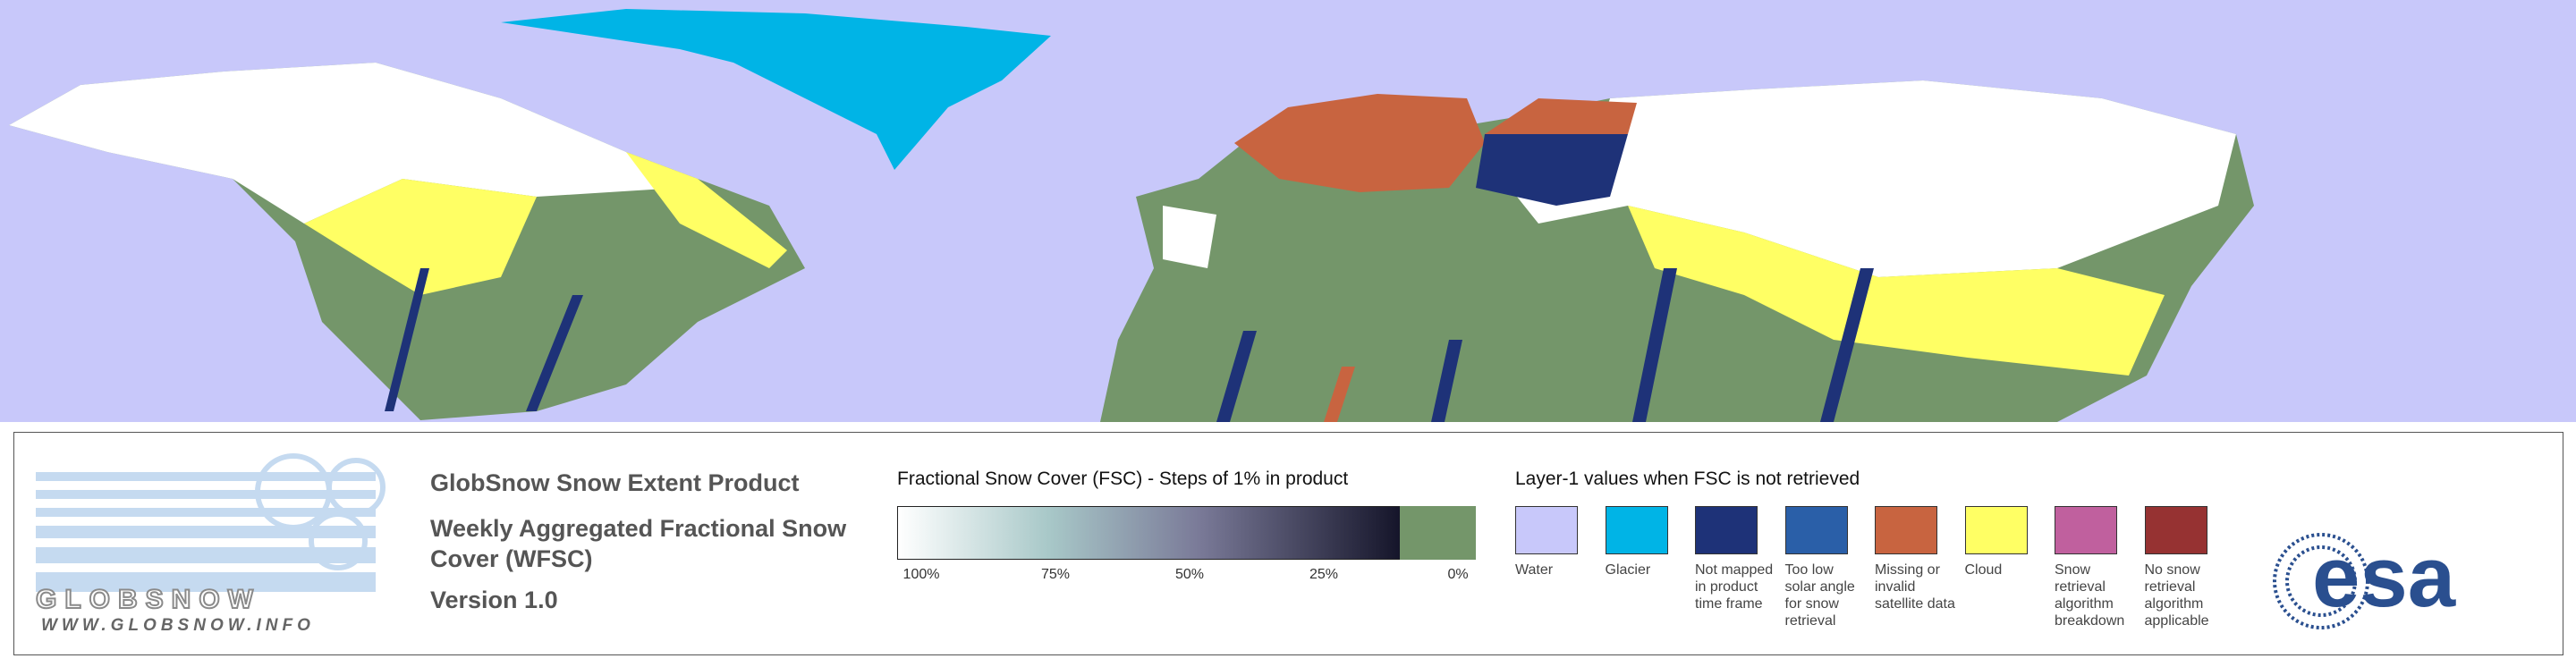 The width and height of the screenshot is (2576, 667). Describe the element at coordinates (2090, 595) in the screenshot. I see `legend-label: Snow retrieval algorithm breakdown` at that location.